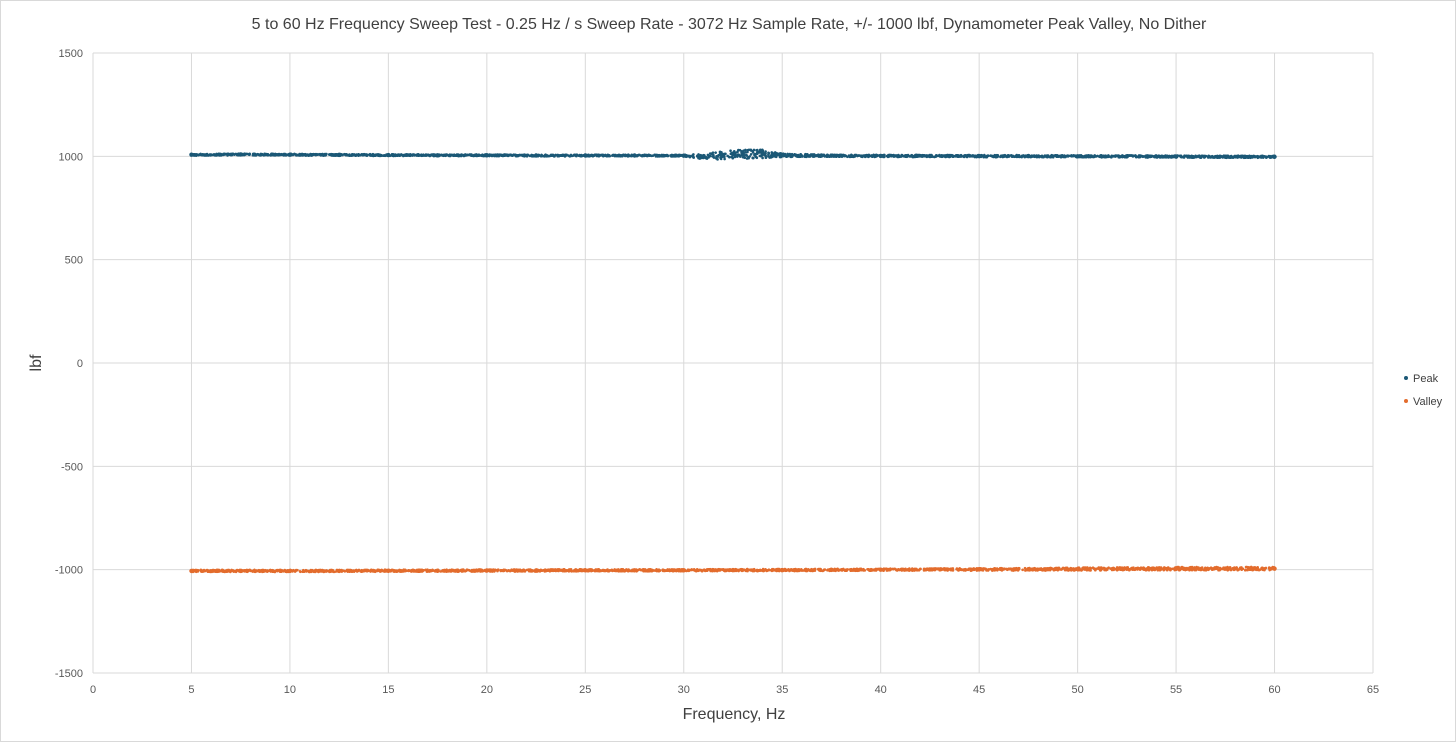 This screenshot has height=742, width=1456. What do you see at coordinates (191, 690) in the screenshot?
I see `x-tick-label: 5` at bounding box center [191, 690].